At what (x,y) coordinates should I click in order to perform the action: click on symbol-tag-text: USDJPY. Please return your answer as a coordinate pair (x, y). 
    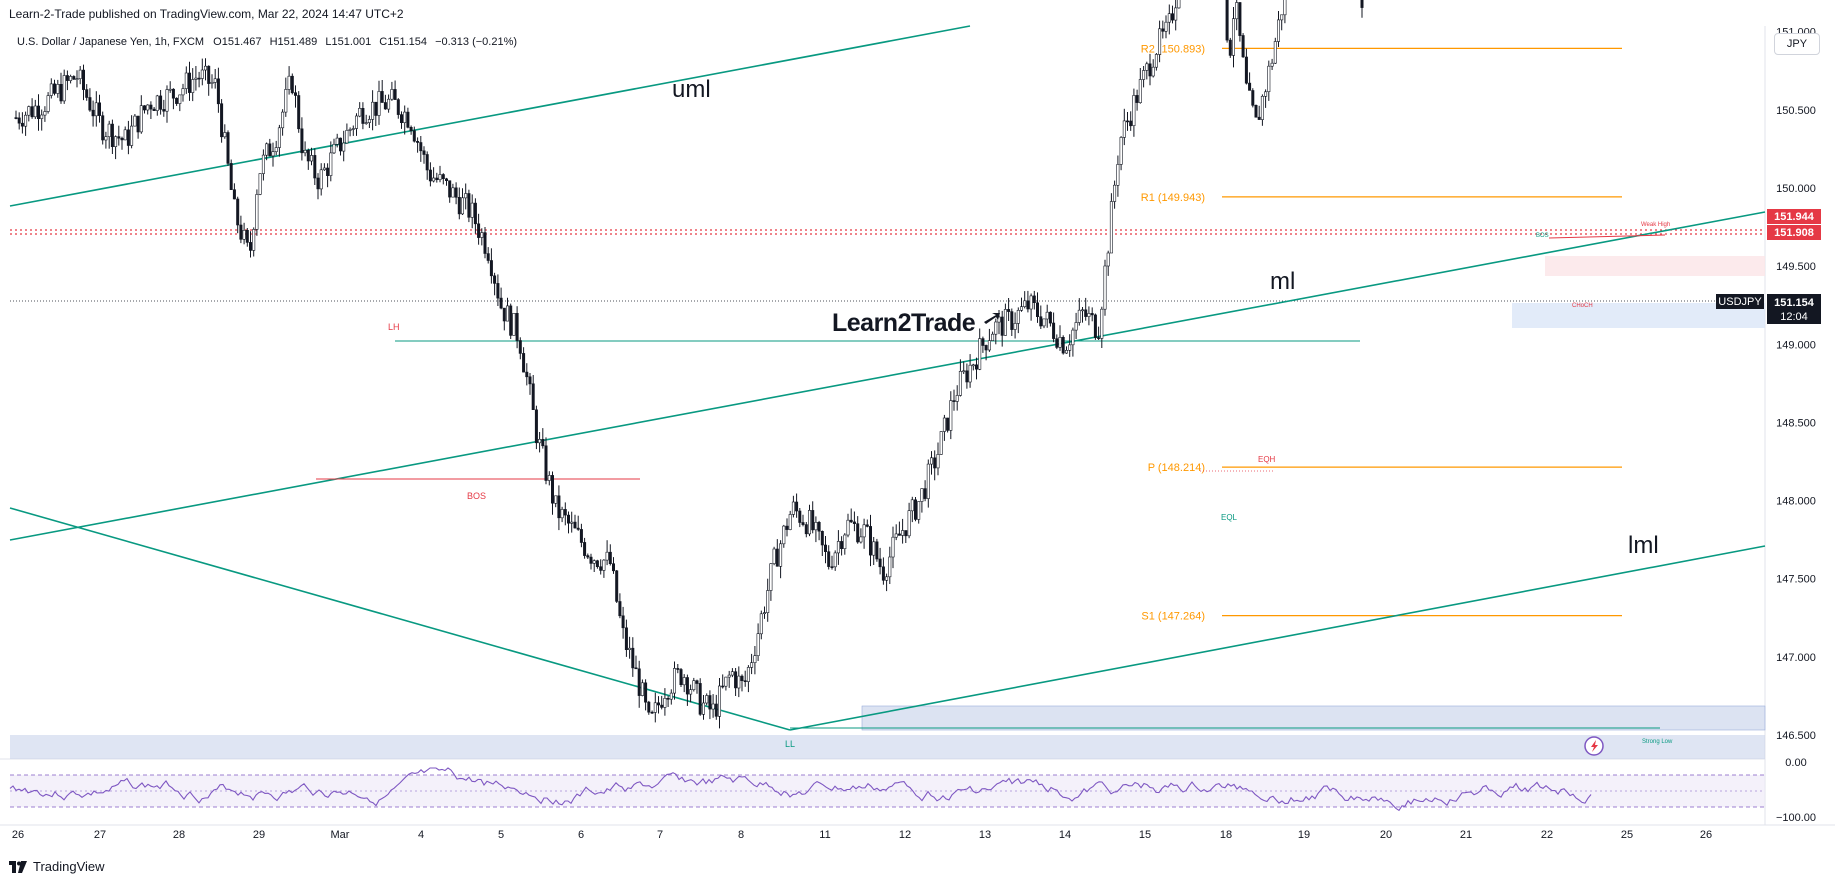
    Looking at the image, I should click on (1740, 302).